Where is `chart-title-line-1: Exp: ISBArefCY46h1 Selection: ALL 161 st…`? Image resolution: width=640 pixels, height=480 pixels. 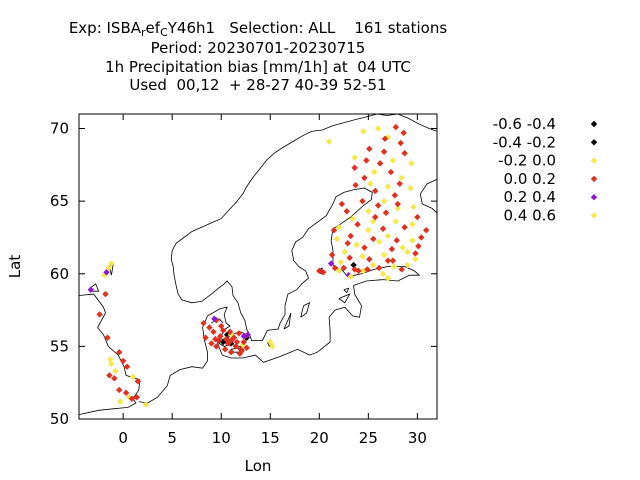
chart-title-line-1: Exp: ISBArefCY46h1 Selection: ALL 161 st… is located at coordinates (258, 29).